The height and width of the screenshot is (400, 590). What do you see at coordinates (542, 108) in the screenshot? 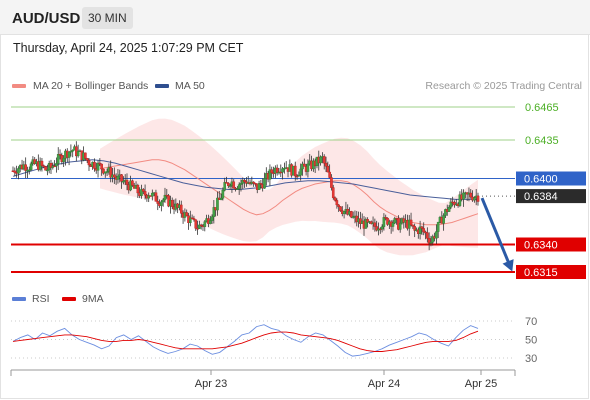
I see `price-level-label-0: 0.6465` at bounding box center [542, 108].